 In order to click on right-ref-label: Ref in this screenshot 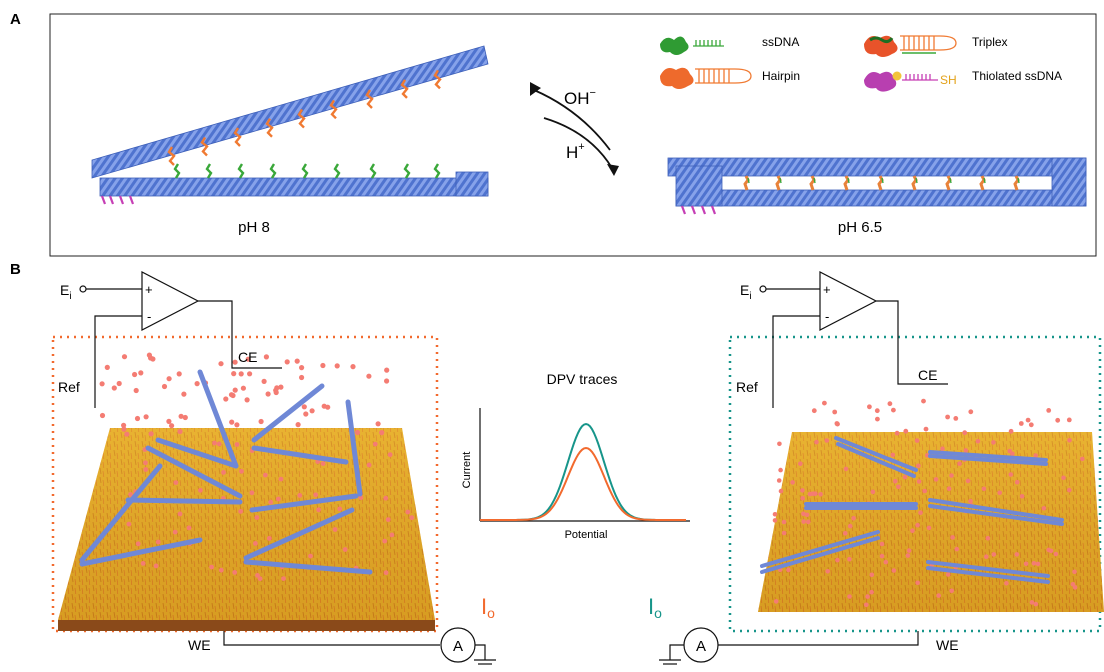, I will do `click(747, 387)`.